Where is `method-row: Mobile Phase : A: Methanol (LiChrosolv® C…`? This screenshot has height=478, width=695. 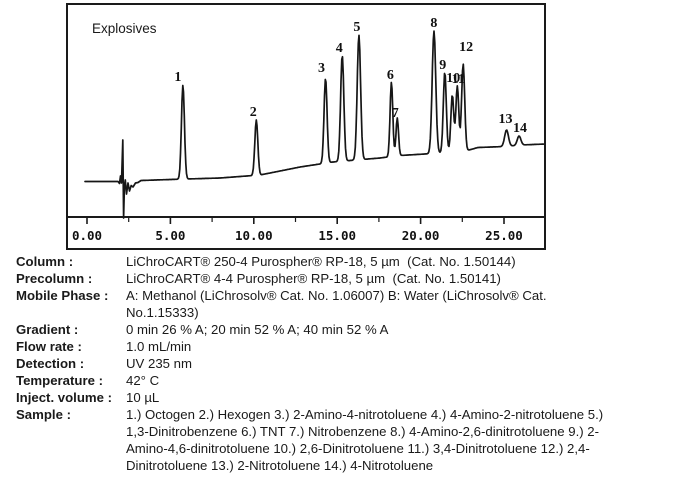 method-row: Mobile Phase : A: Methanol (LiChrosolv® C… is located at coordinates (347, 304).